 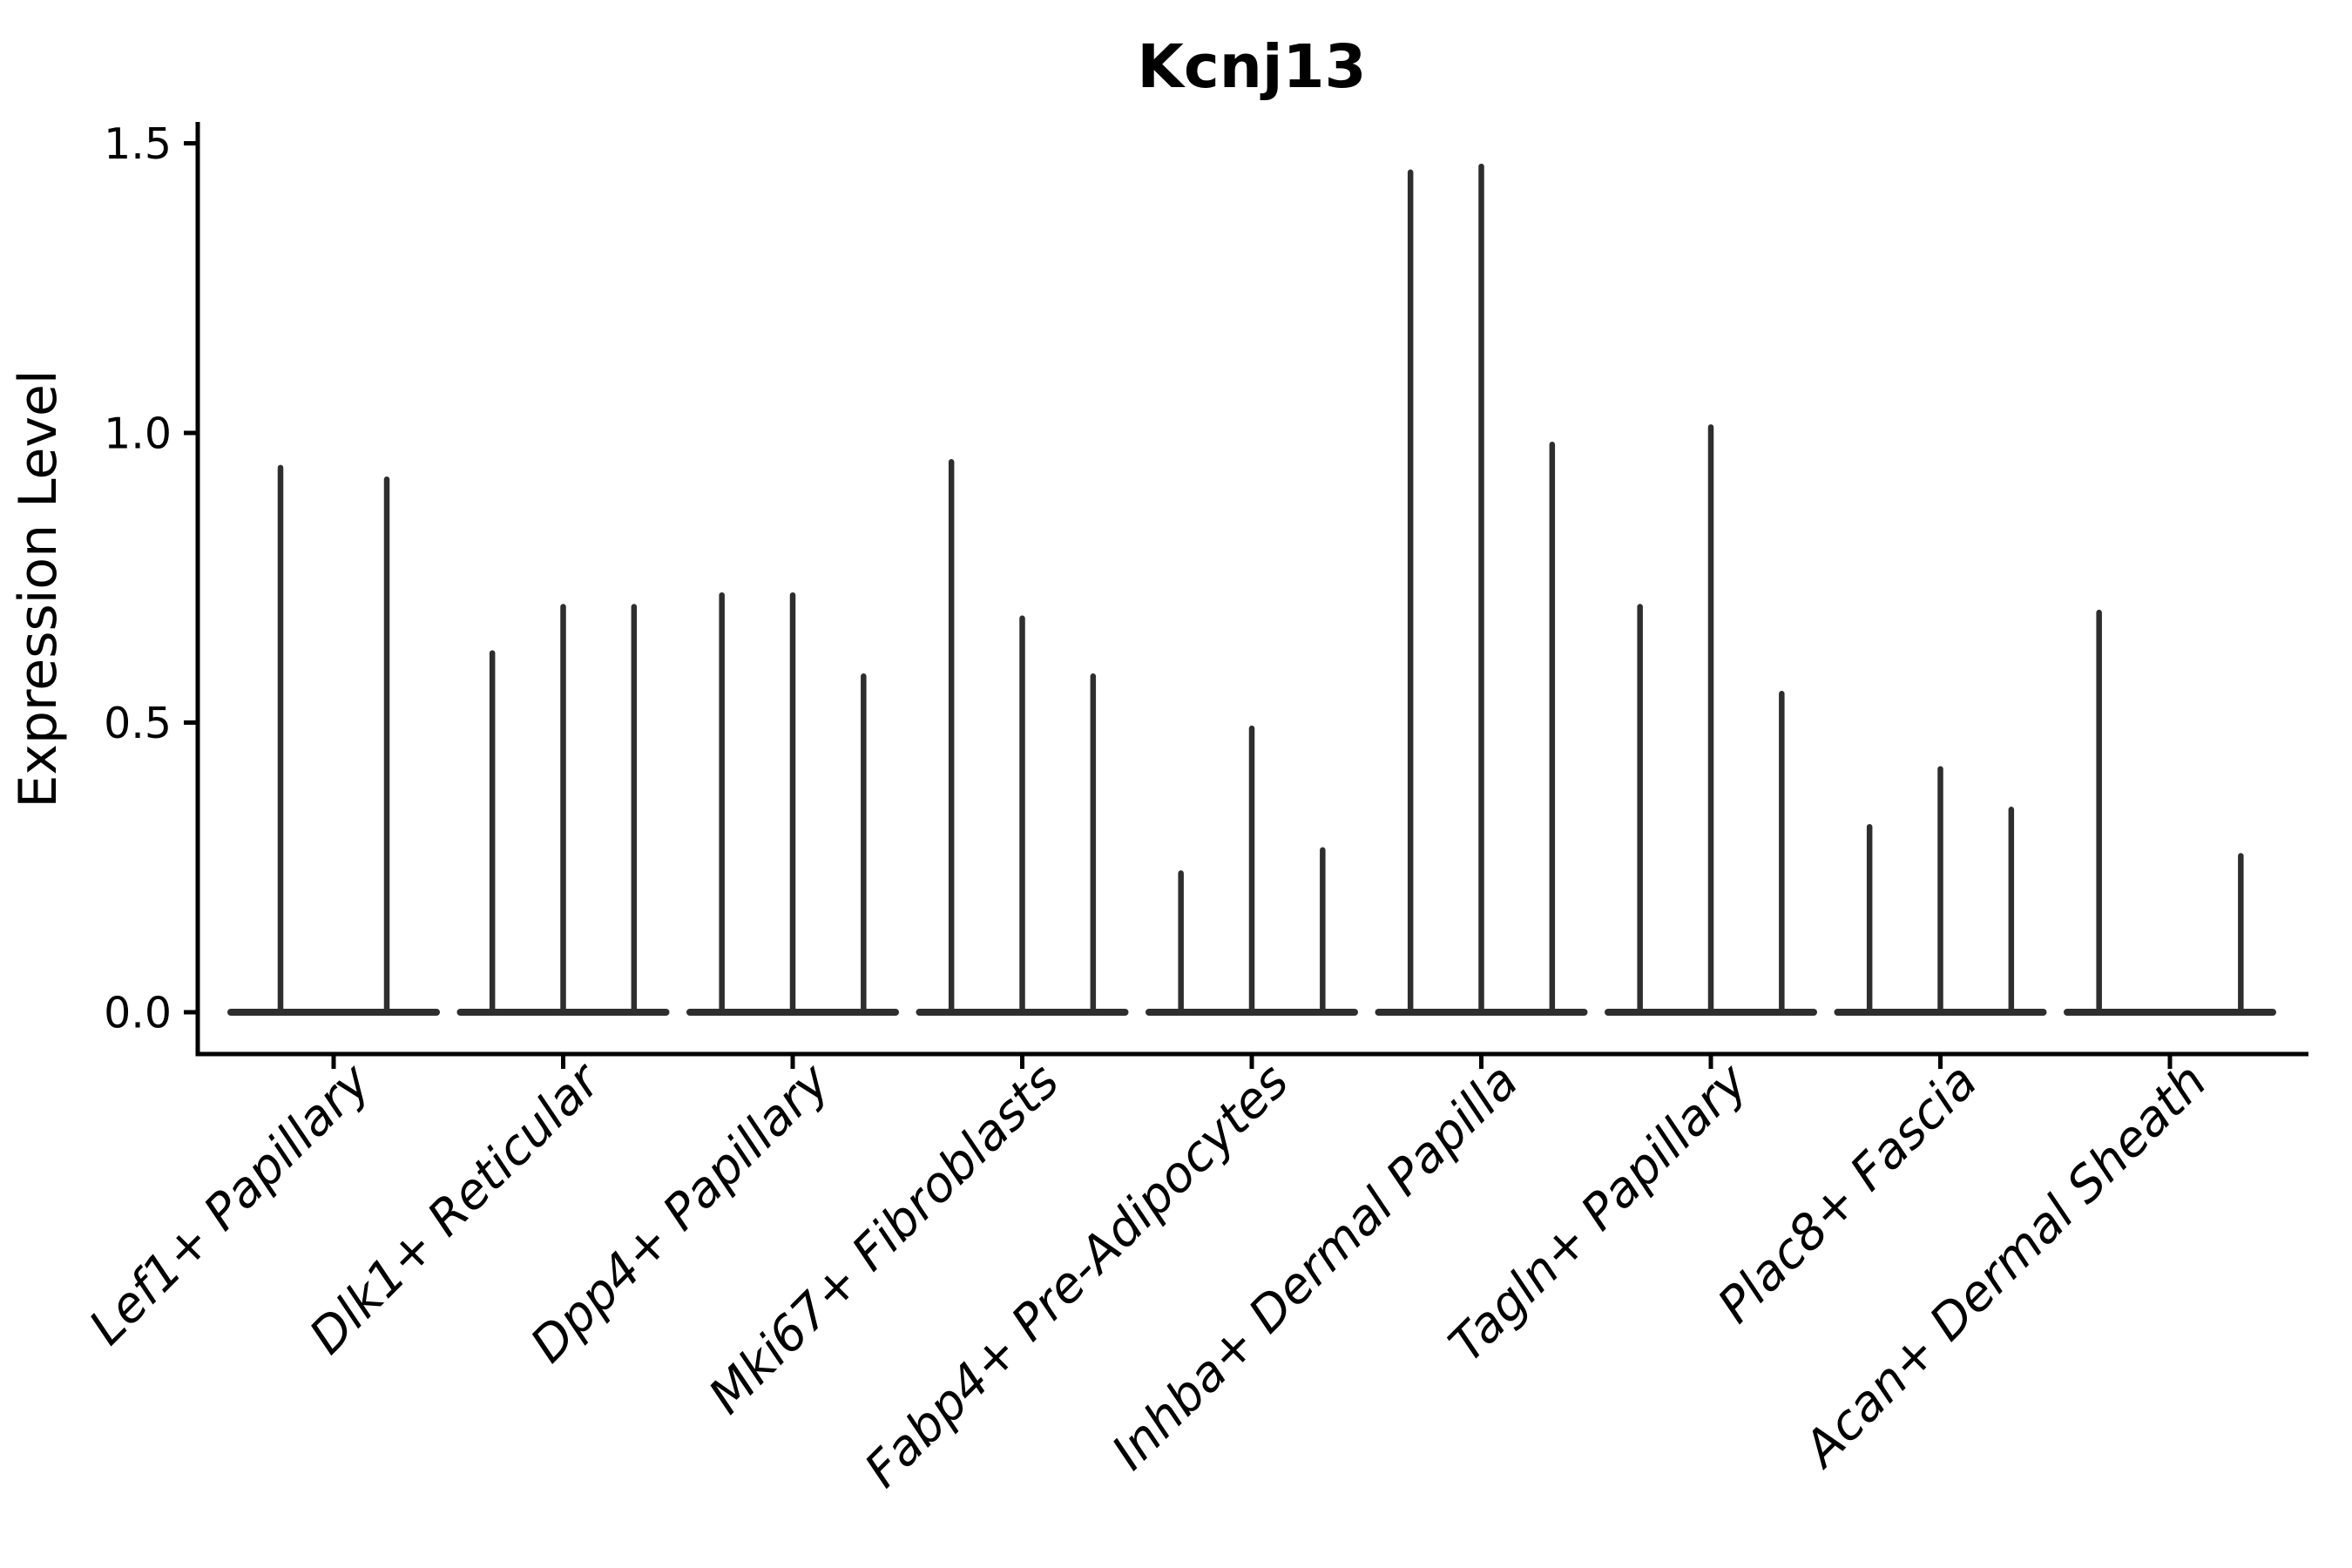 I want to click on y-tick-label: 1.5, so click(x=138, y=144).